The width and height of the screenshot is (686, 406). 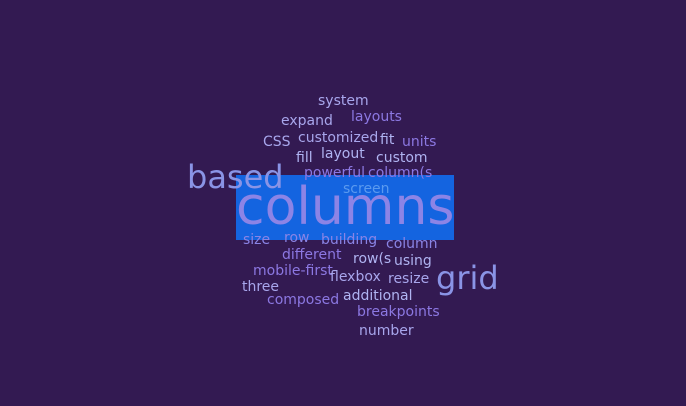 I want to click on word-layouts: layouts, so click(x=376, y=117).